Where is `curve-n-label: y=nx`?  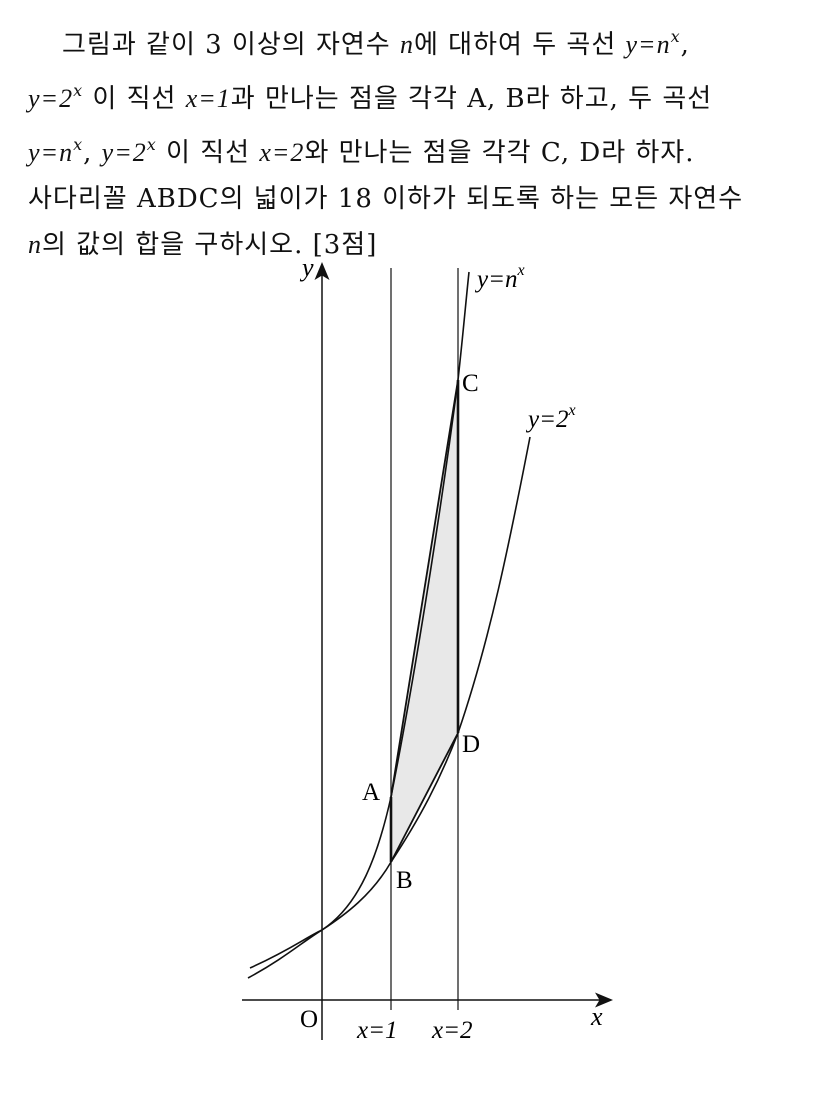 curve-n-label: y=nx is located at coordinates (499, 277).